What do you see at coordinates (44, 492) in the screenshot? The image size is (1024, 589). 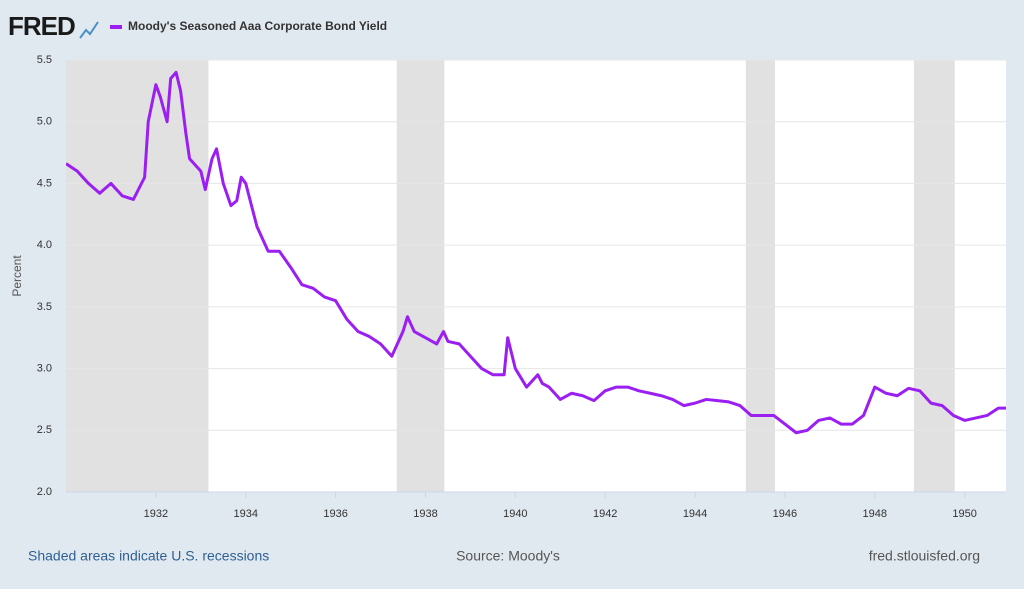 I see `y-tick-label: 2.0` at bounding box center [44, 492].